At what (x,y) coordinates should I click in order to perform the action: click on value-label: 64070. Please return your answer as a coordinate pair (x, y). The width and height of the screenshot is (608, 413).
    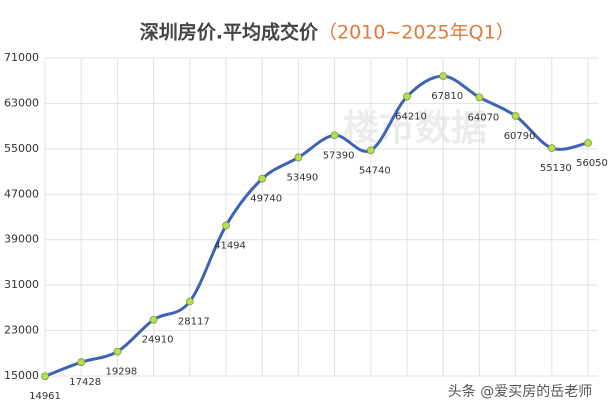
    Looking at the image, I should click on (483, 117).